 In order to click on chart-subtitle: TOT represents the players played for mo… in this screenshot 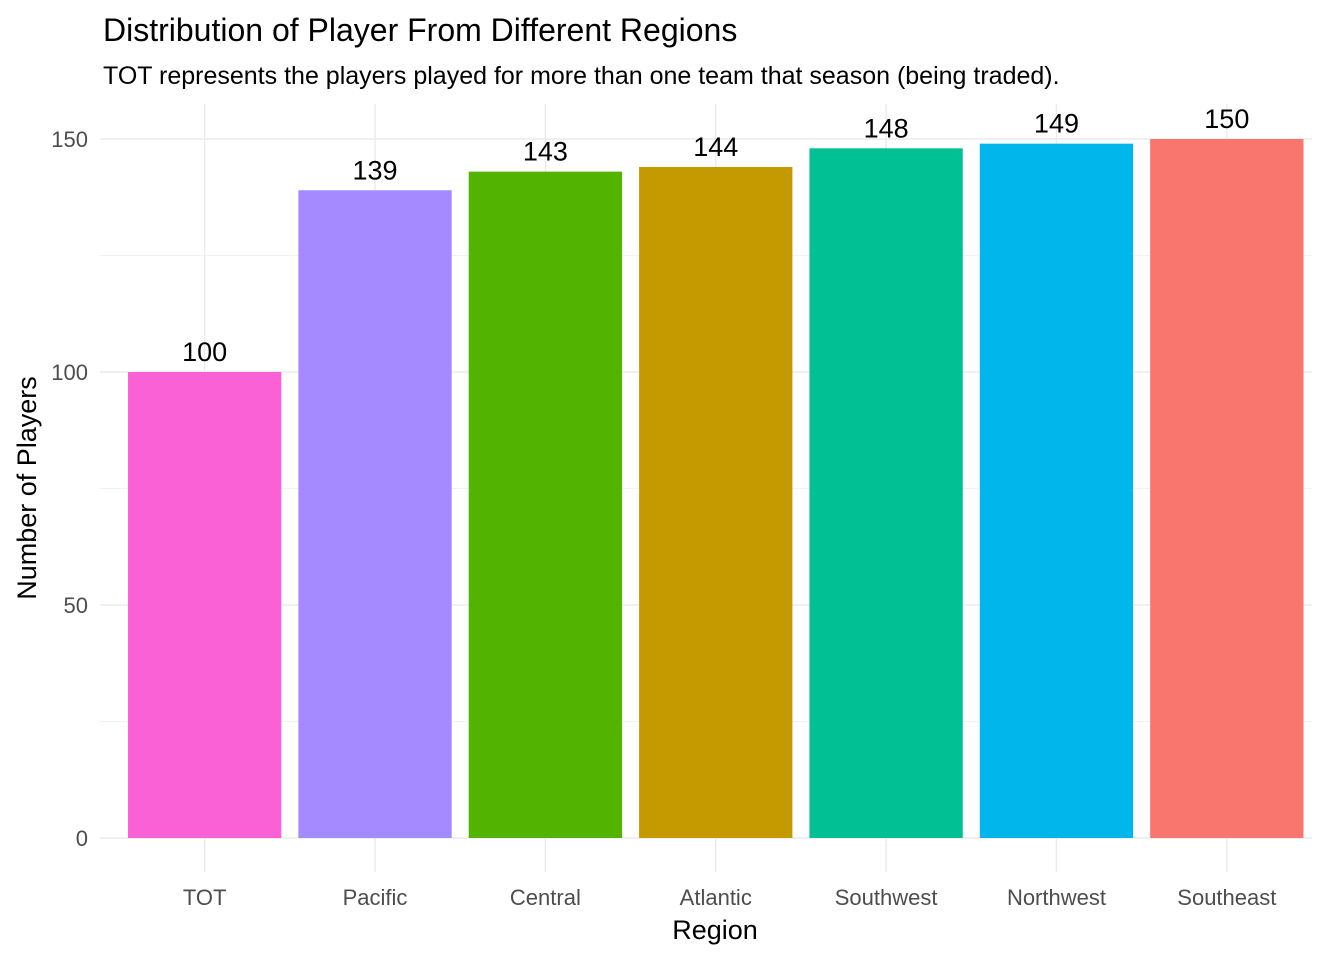, I will do `click(581, 76)`.